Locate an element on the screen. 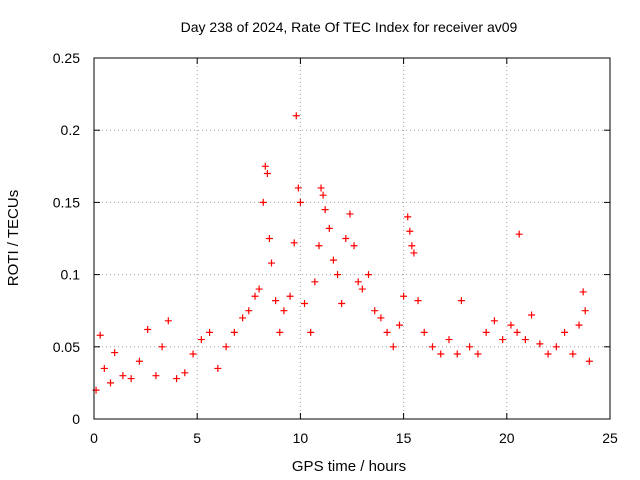  y-tick-label: 0.05 is located at coordinates (66, 347).